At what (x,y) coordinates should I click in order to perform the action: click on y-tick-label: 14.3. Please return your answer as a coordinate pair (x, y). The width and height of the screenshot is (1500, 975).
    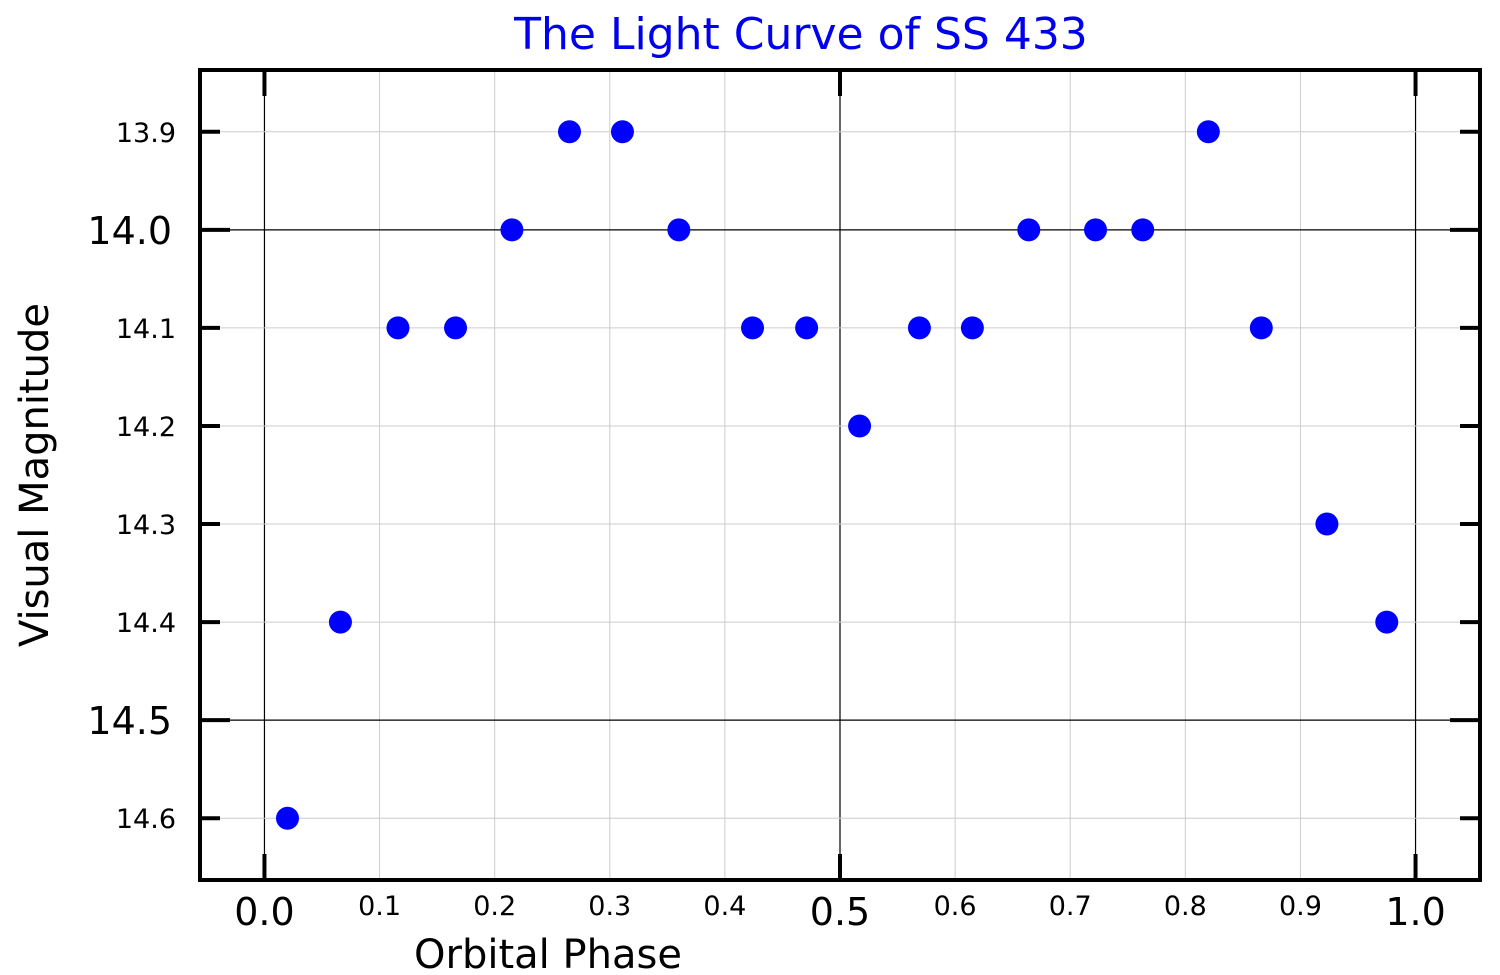
    Looking at the image, I should click on (146, 525).